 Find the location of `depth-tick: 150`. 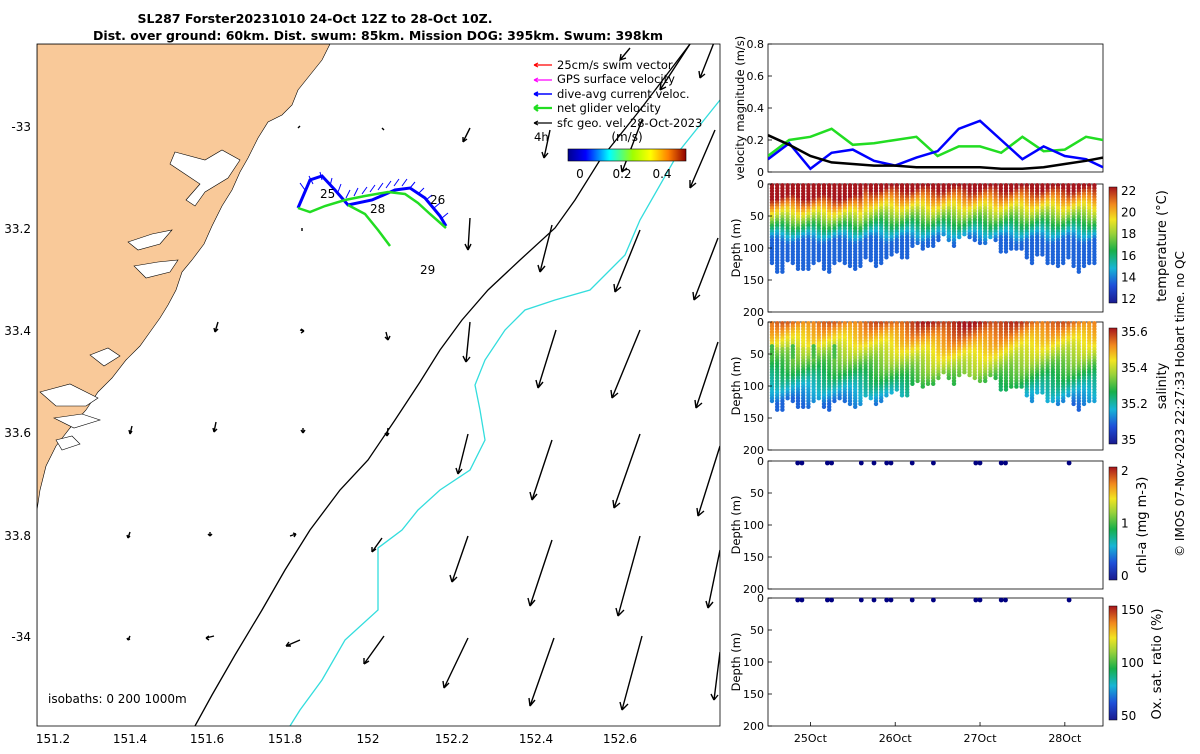

depth-tick: 150 is located at coordinates (753, 557).